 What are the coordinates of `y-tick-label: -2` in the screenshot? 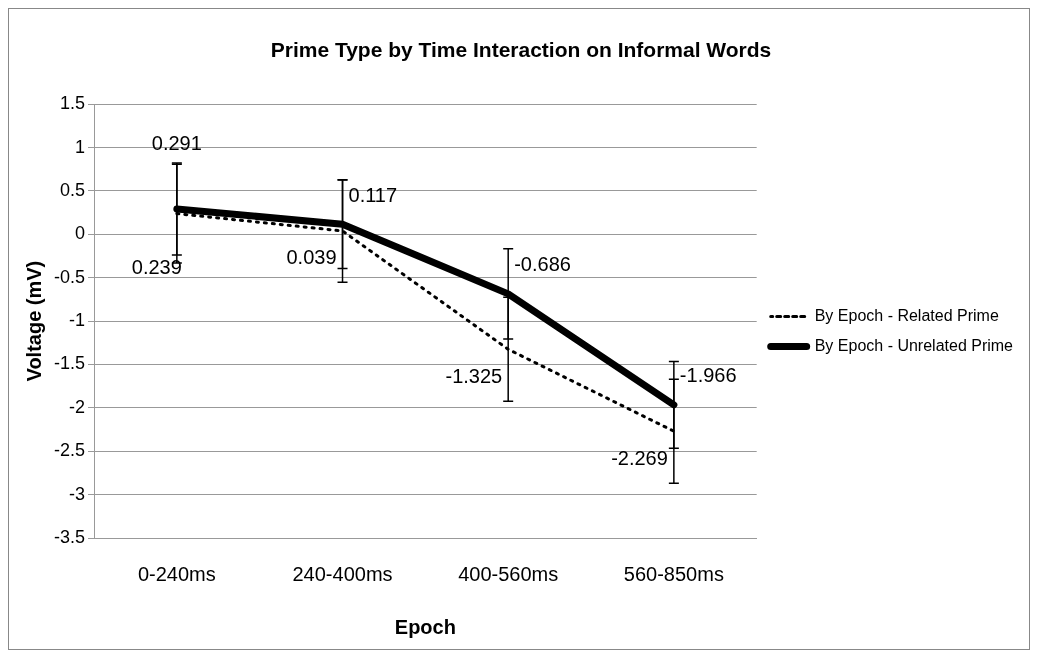 It's located at (77, 406).